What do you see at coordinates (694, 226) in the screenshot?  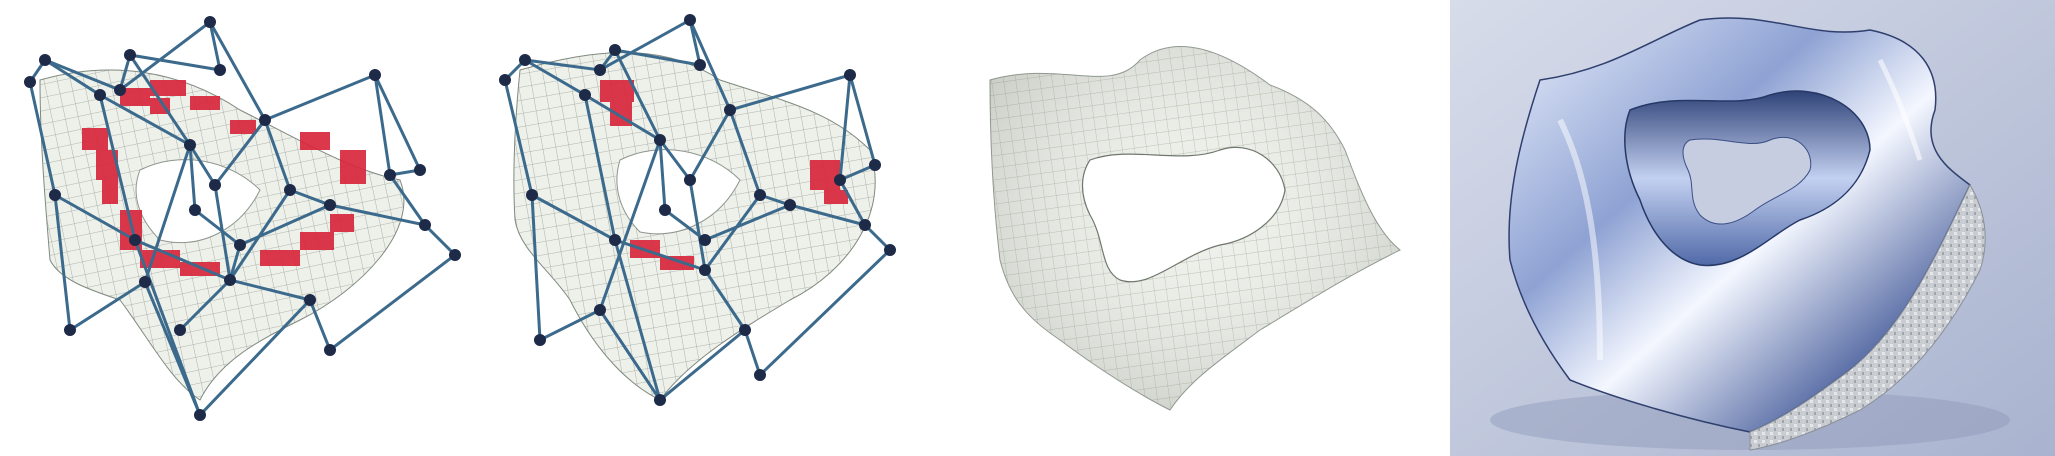 I see `subdivision-surface` at bounding box center [694, 226].